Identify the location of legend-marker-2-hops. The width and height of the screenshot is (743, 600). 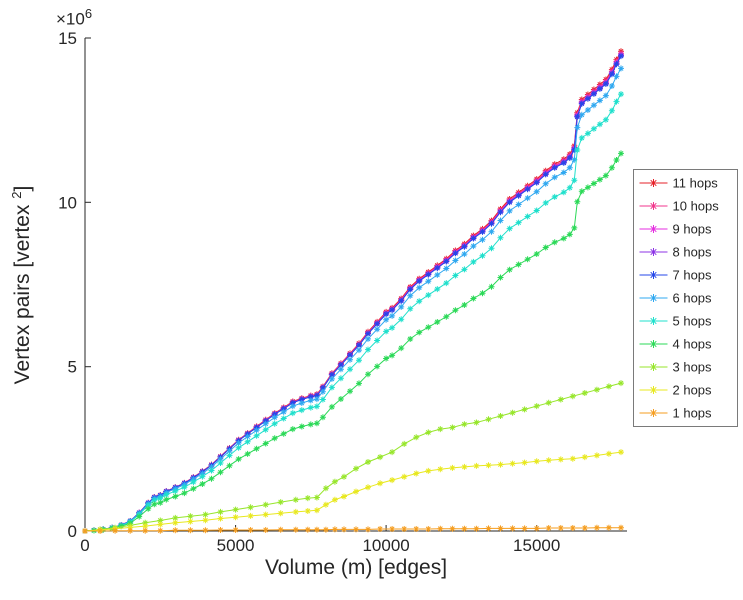
(653, 390).